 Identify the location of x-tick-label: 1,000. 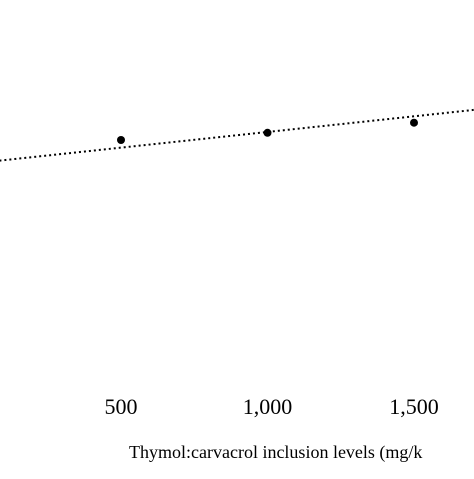
(268, 406).